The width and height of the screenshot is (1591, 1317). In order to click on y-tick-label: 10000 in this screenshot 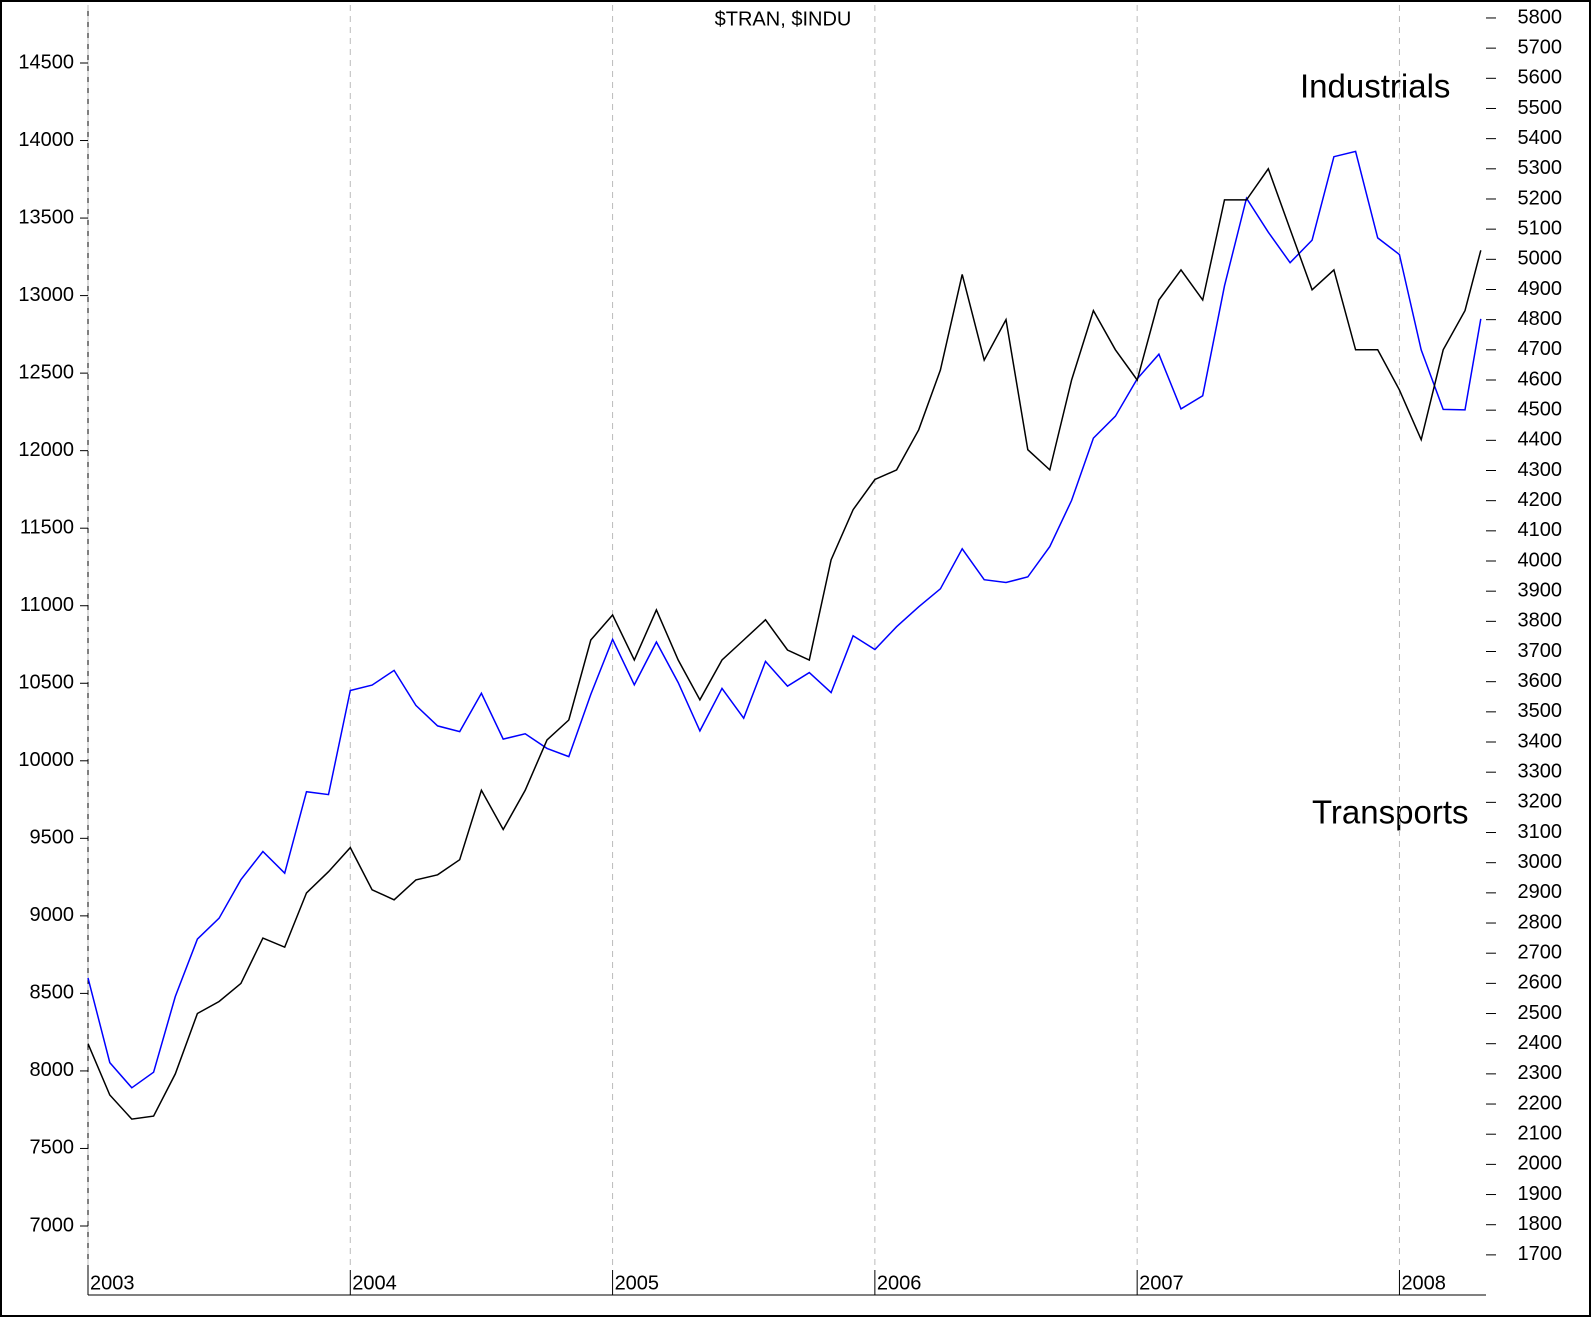, I will do `click(46, 760)`.